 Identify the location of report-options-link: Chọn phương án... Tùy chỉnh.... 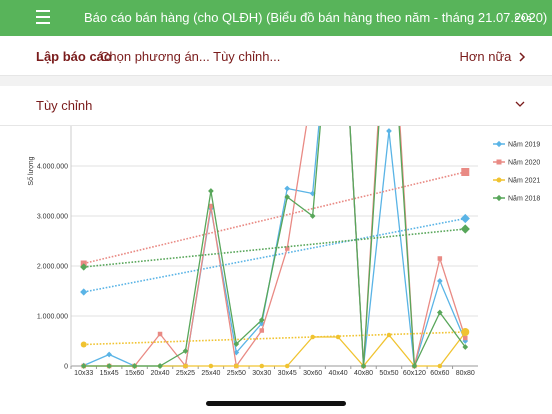
(190, 56).